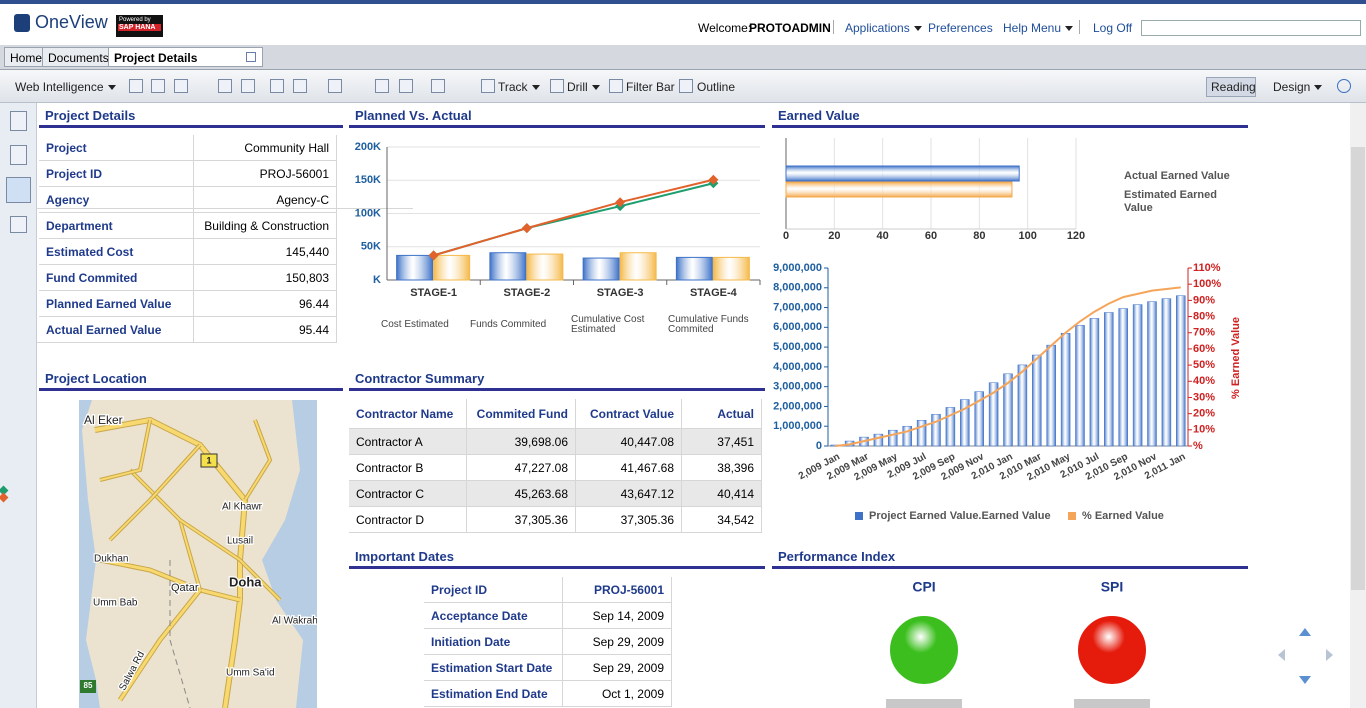  Describe the element at coordinates (26, 57) in the screenshot. I see `tab-home: Home` at that location.